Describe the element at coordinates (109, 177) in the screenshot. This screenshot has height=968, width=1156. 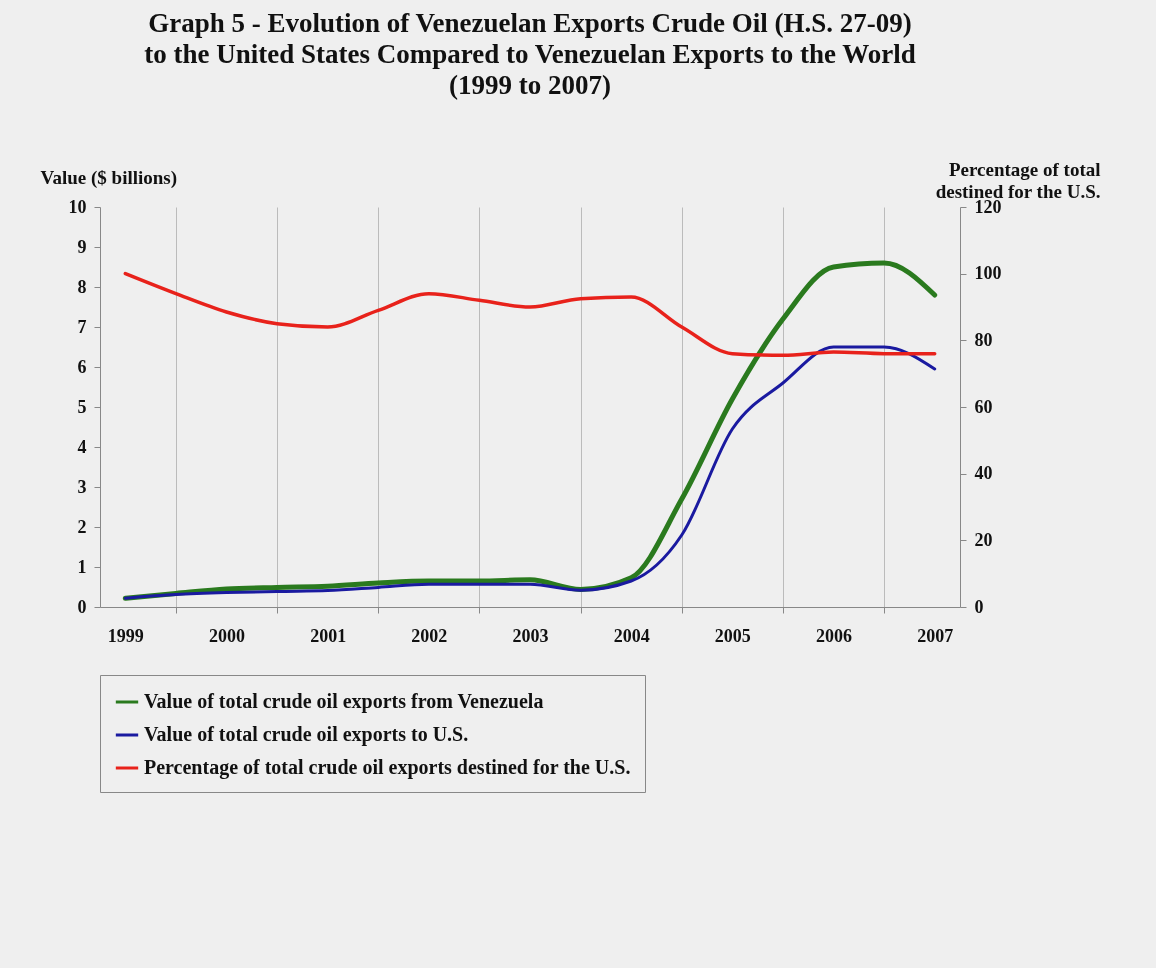
I see `y-axis-title: Value ($ billions)` at that location.